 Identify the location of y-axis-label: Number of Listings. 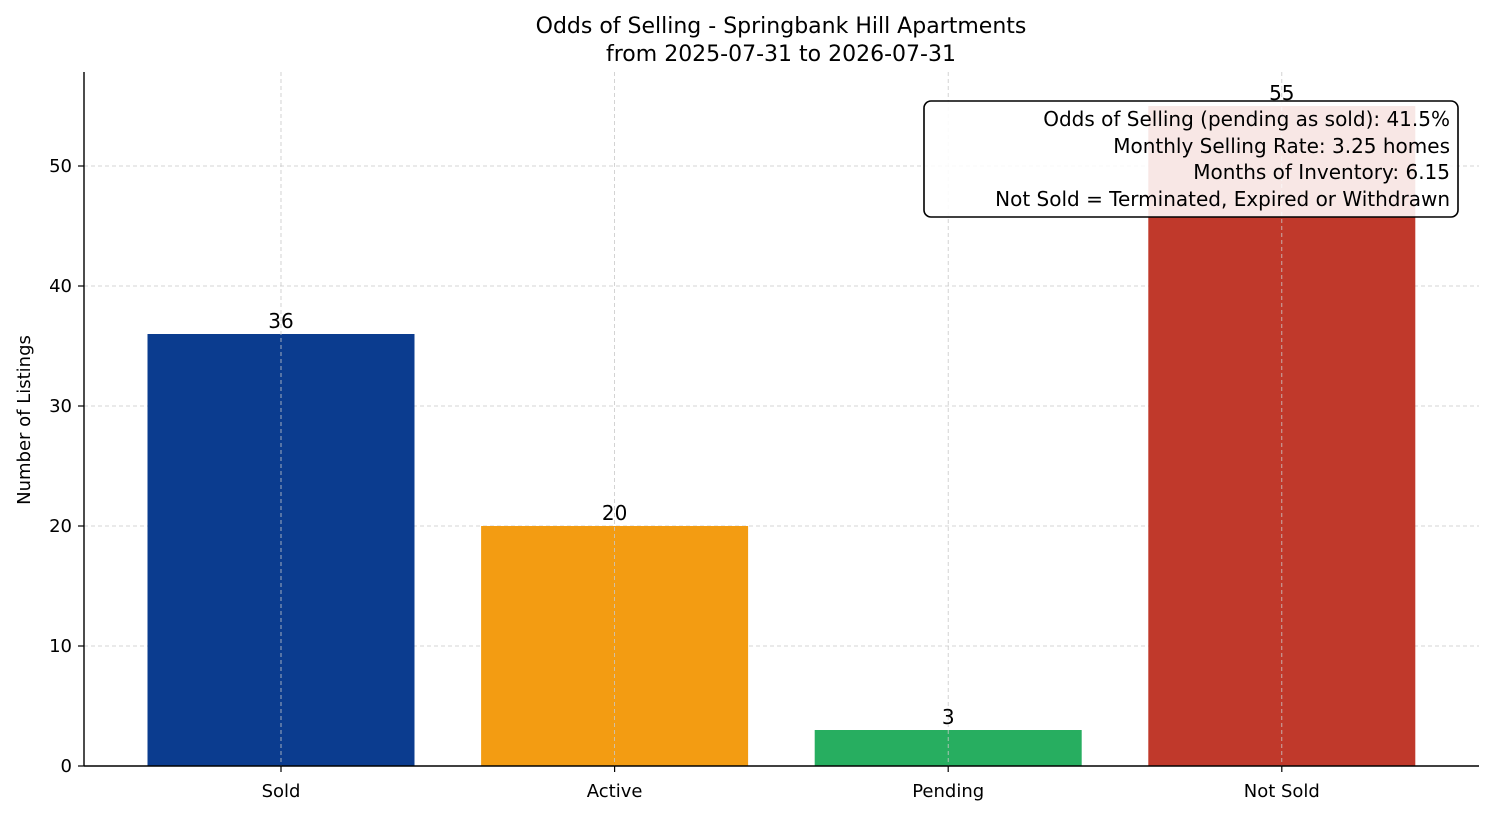
(24, 420).